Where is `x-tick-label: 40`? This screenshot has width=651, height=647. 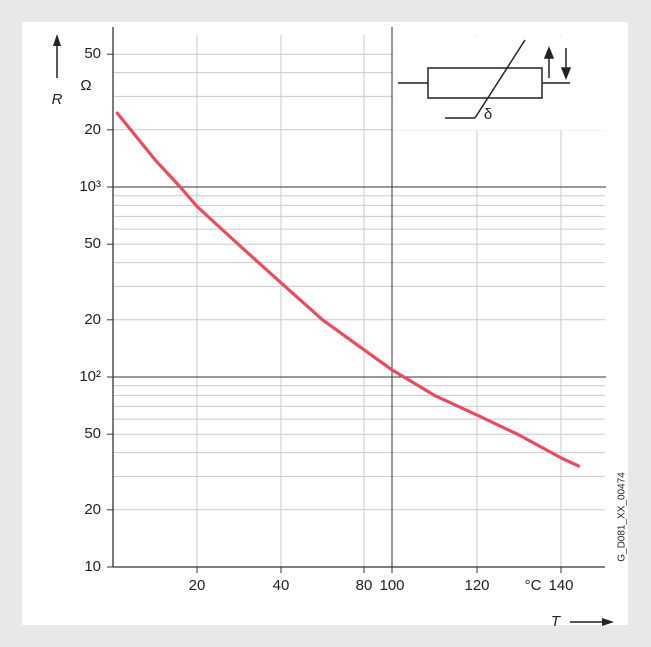
x-tick-label: 40 is located at coordinates (281, 585).